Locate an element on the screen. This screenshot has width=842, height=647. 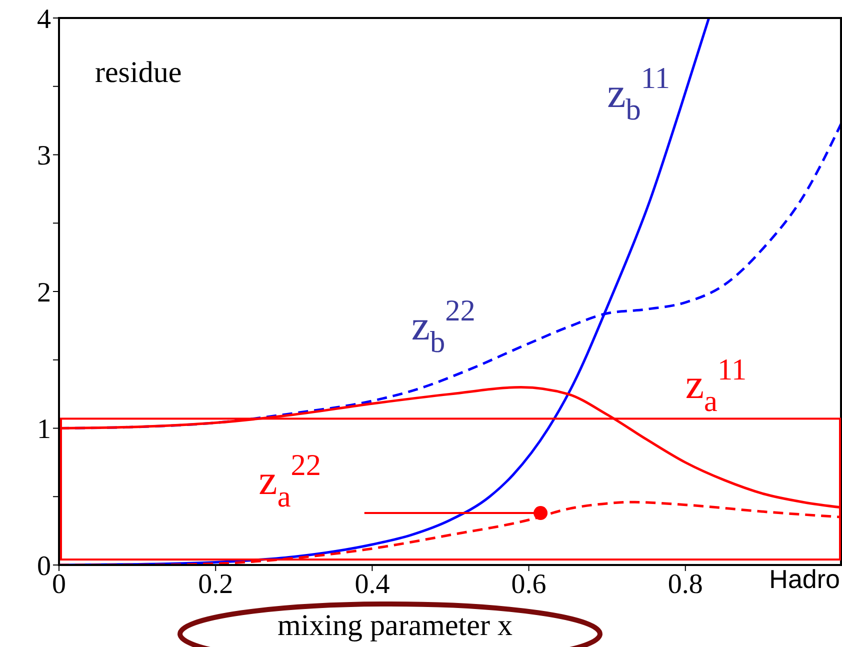
x-tick-label: 0.2 is located at coordinates (216, 584).